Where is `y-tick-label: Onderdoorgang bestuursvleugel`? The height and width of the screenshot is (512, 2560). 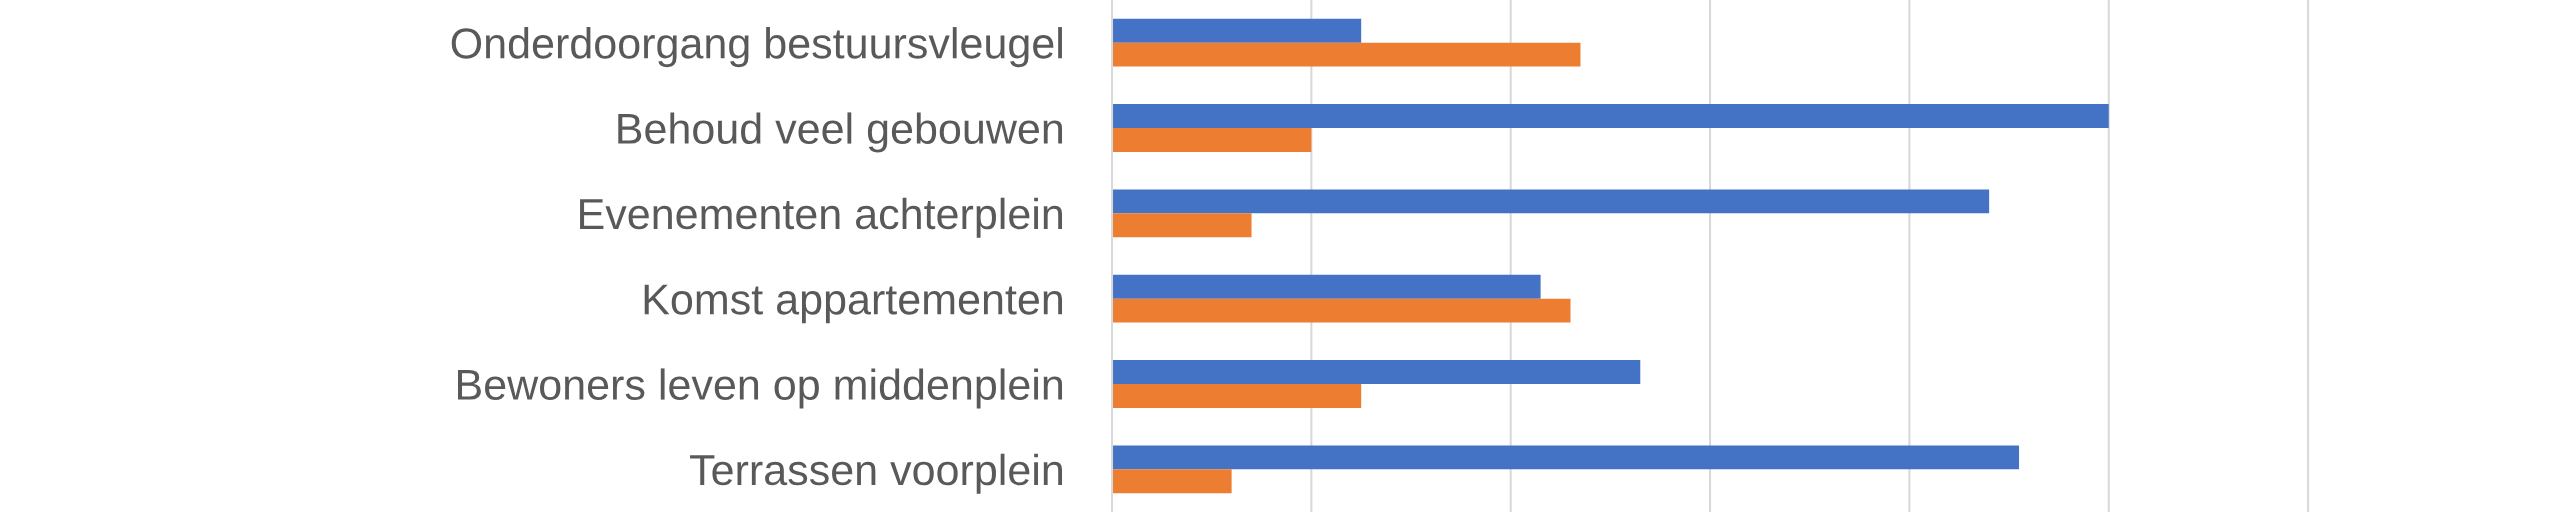 y-tick-label: Onderdoorgang bestuursvleugel is located at coordinates (756, 47).